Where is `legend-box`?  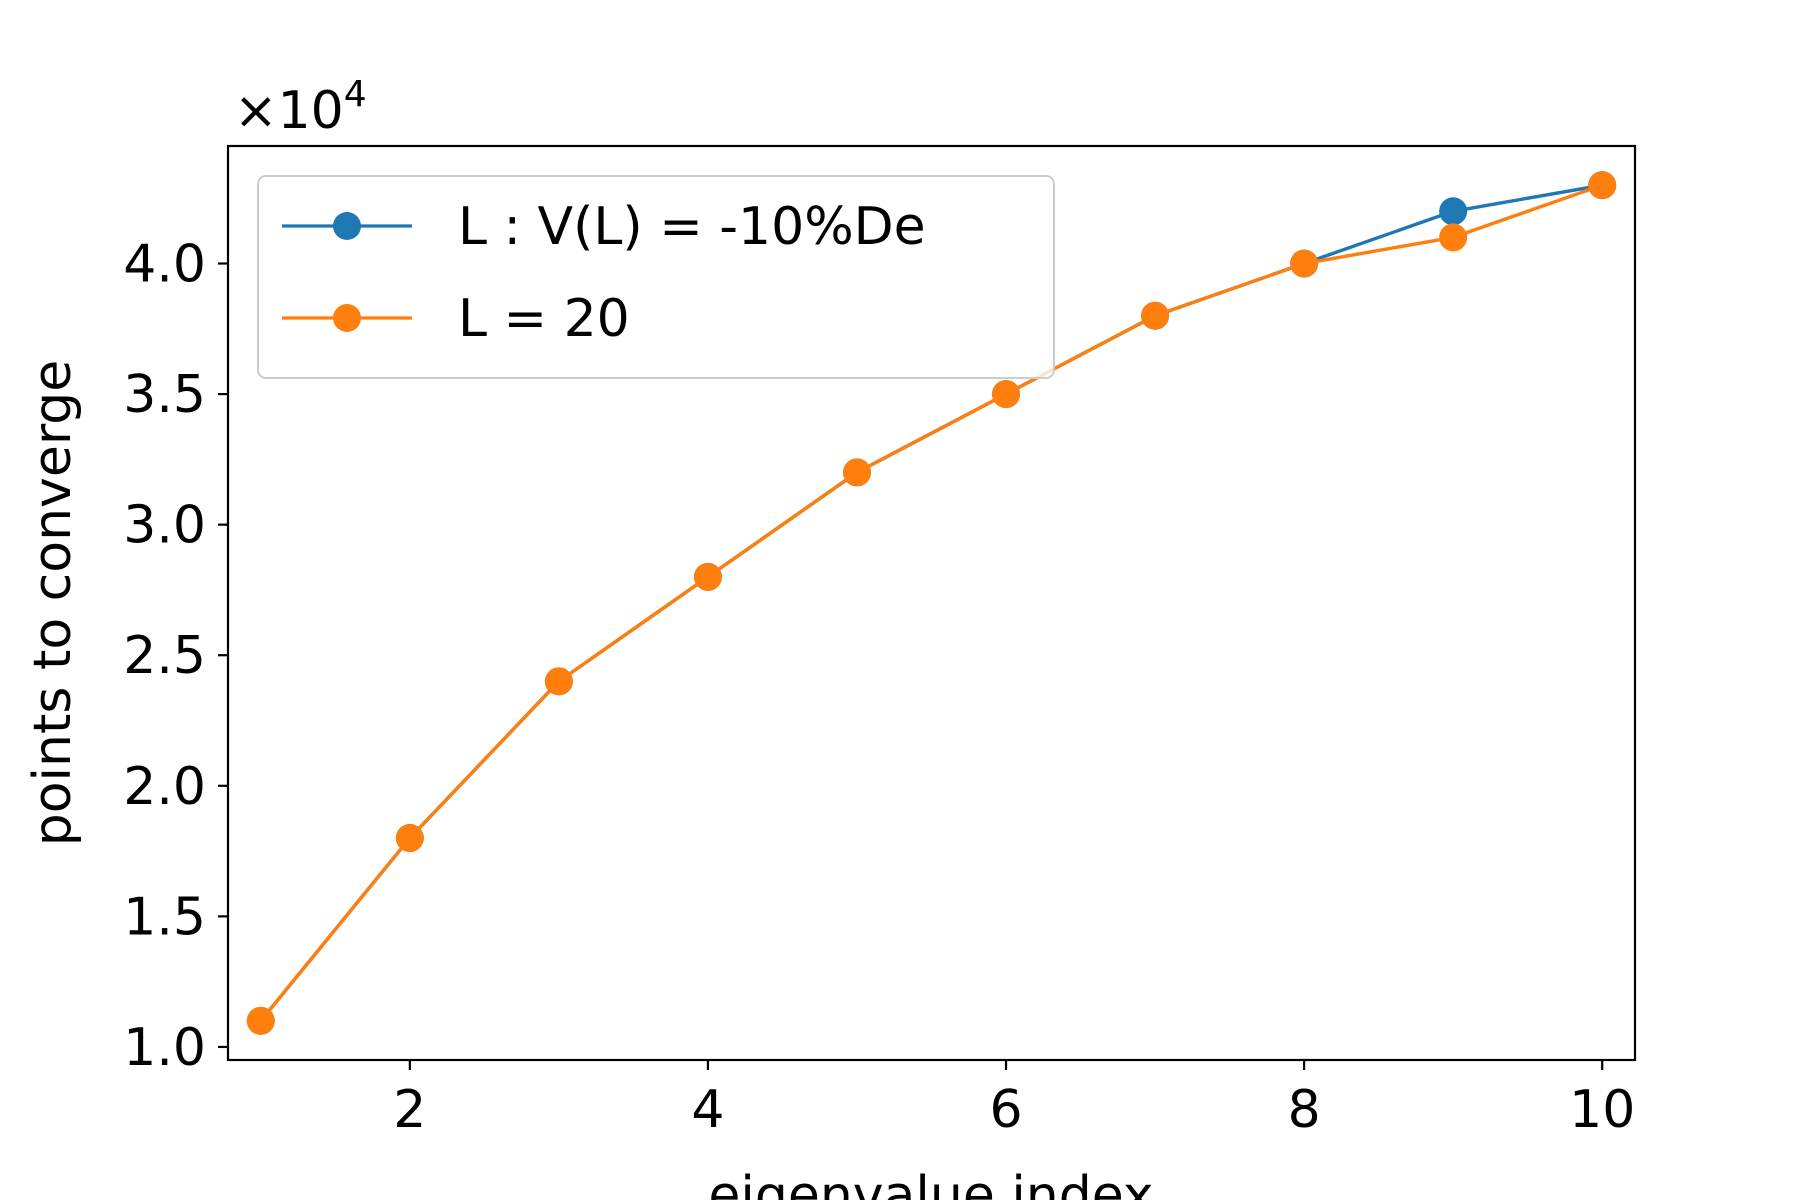 legend-box is located at coordinates (656, 277).